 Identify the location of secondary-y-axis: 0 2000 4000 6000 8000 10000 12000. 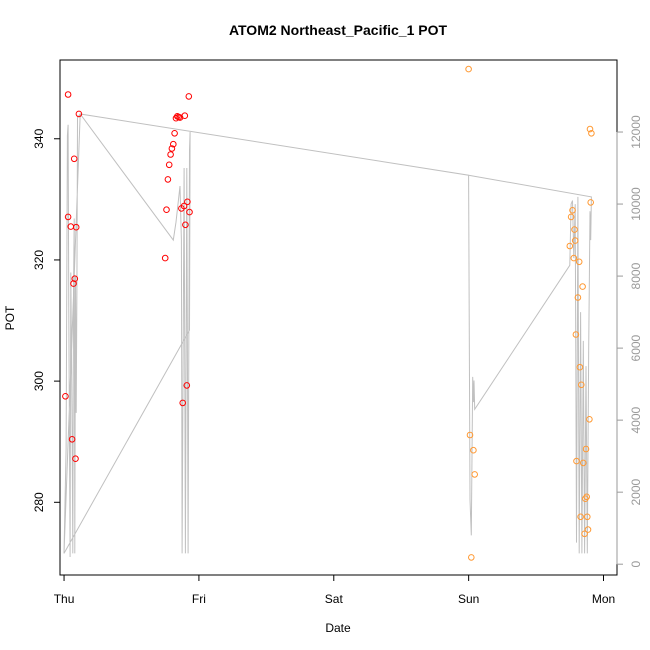
(629, 341).